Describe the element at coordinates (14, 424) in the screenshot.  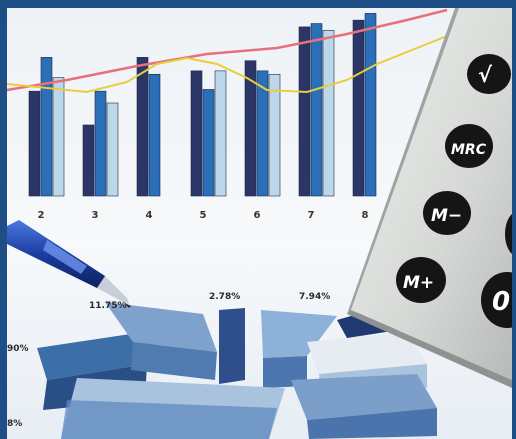
I see `pie-label-5: 8%` at that location.